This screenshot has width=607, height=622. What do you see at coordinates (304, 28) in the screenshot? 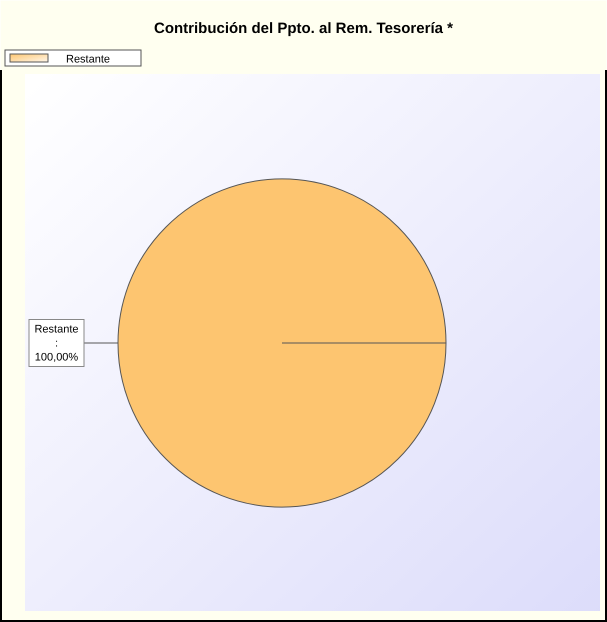
I see `chart-title: Contribución del Ppto. al Rem. Tesorería *` at bounding box center [304, 28].